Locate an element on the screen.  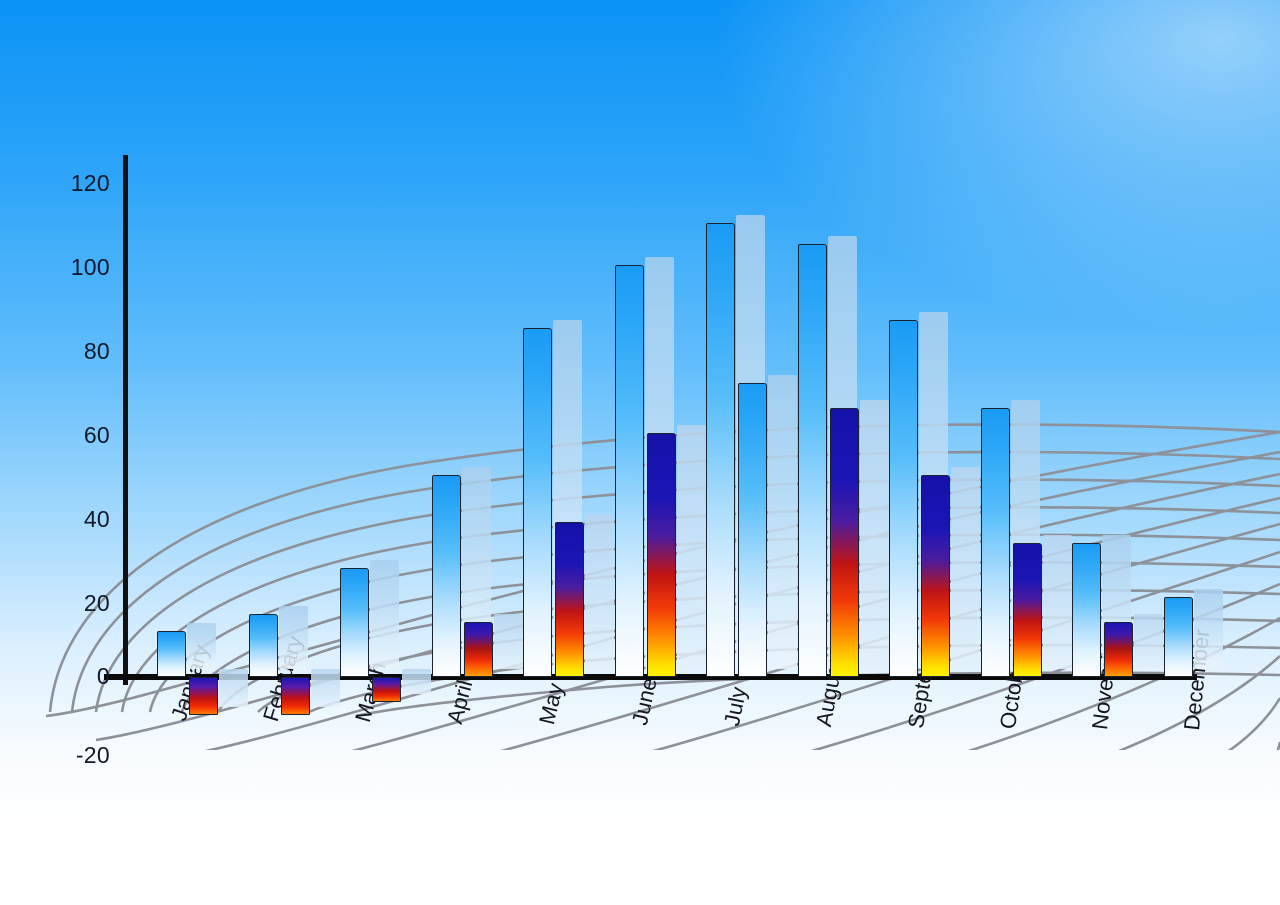
bar-june-series1-fill is located at coordinates (629, 471).